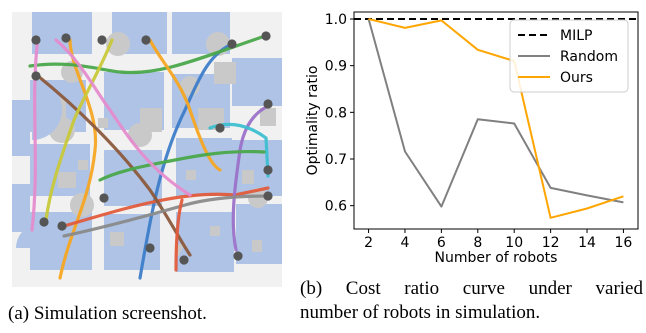 Image resolution: width=646 pixels, height=333 pixels. I want to click on y-tick-label: 0.6, so click(336, 207).